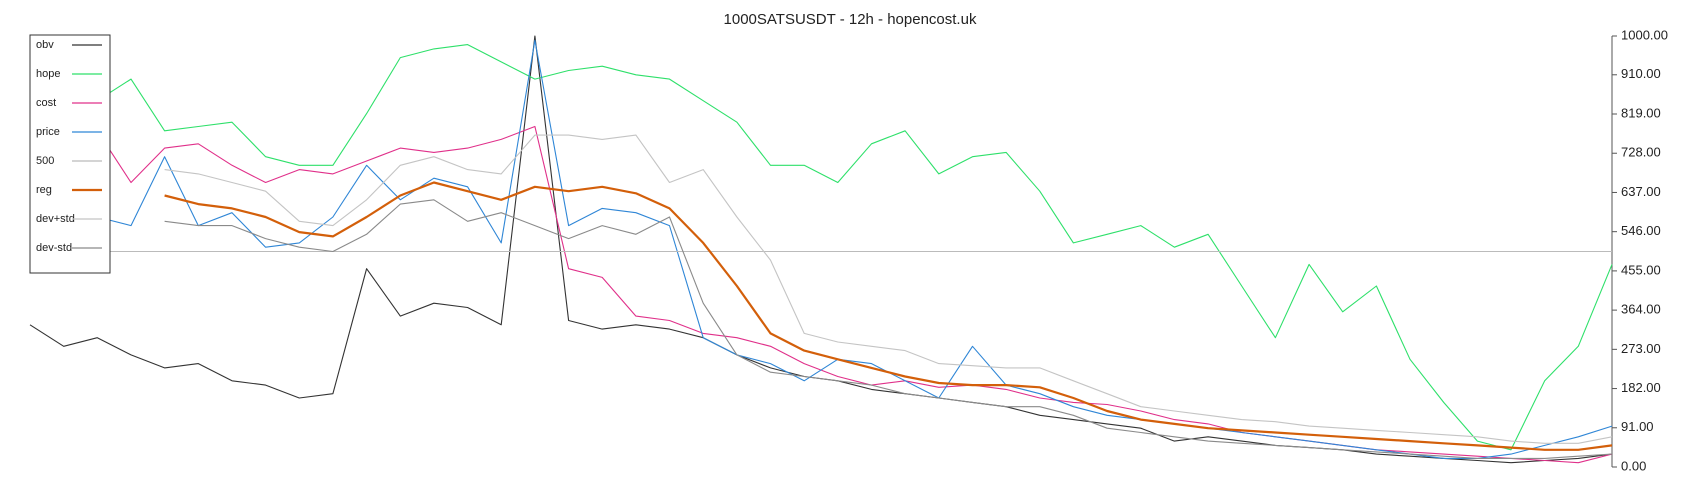  What do you see at coordinates (1641, 230) in the screenshot?
I see `y-tick-label: 546.00` at bounding box center [1641, 230].